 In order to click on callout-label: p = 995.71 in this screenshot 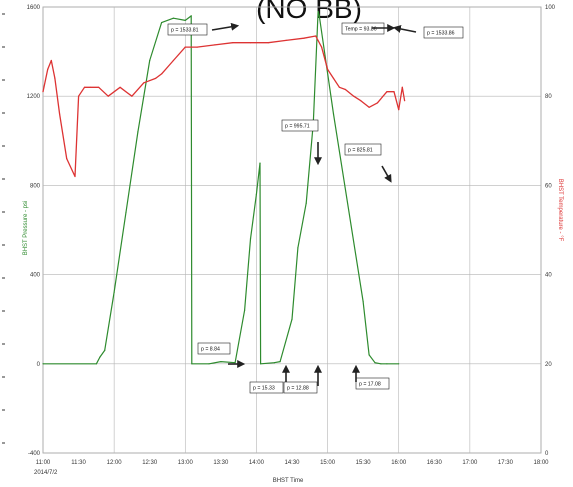, I will do `click(297, 127)`.